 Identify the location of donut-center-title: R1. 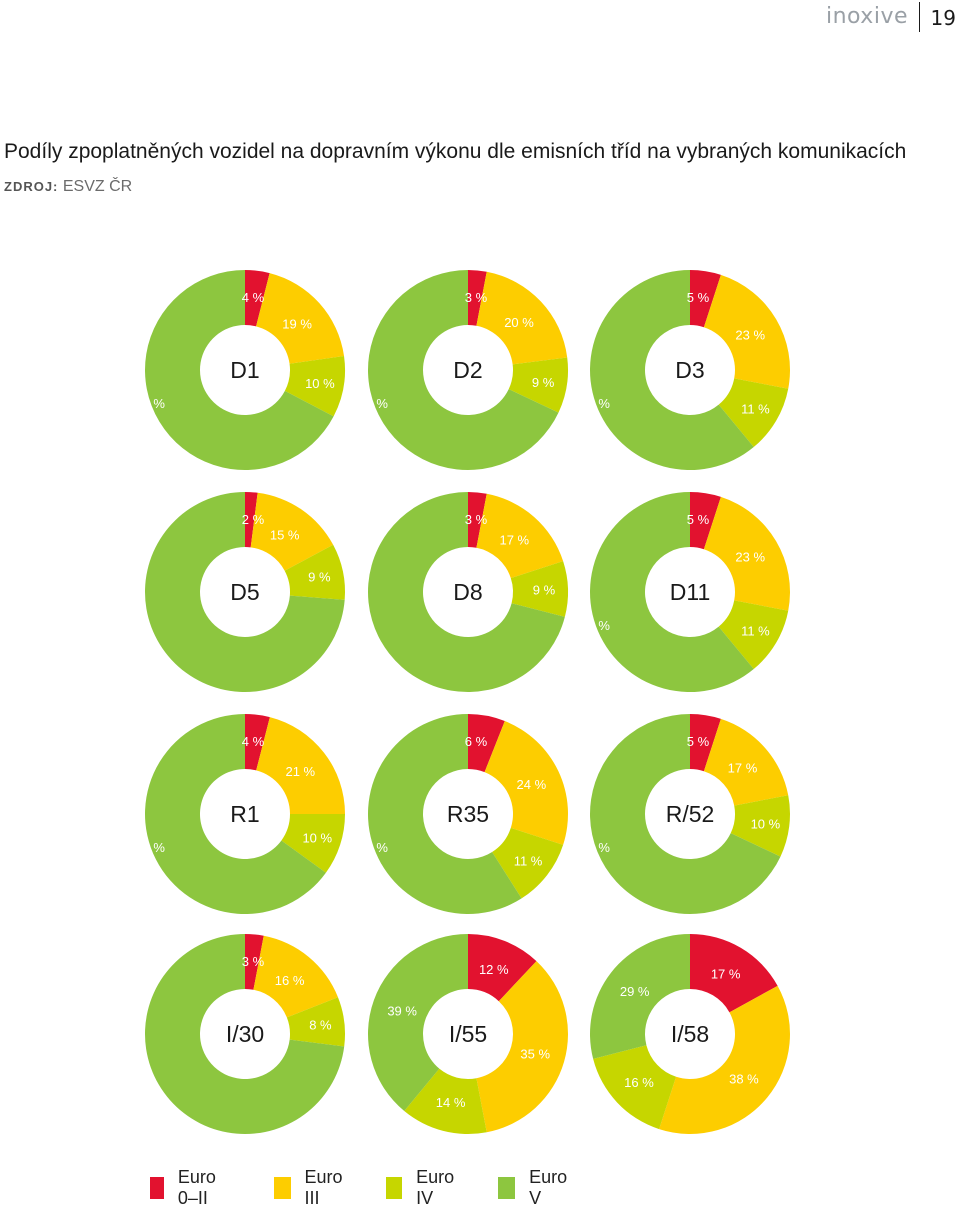
(244, 814).